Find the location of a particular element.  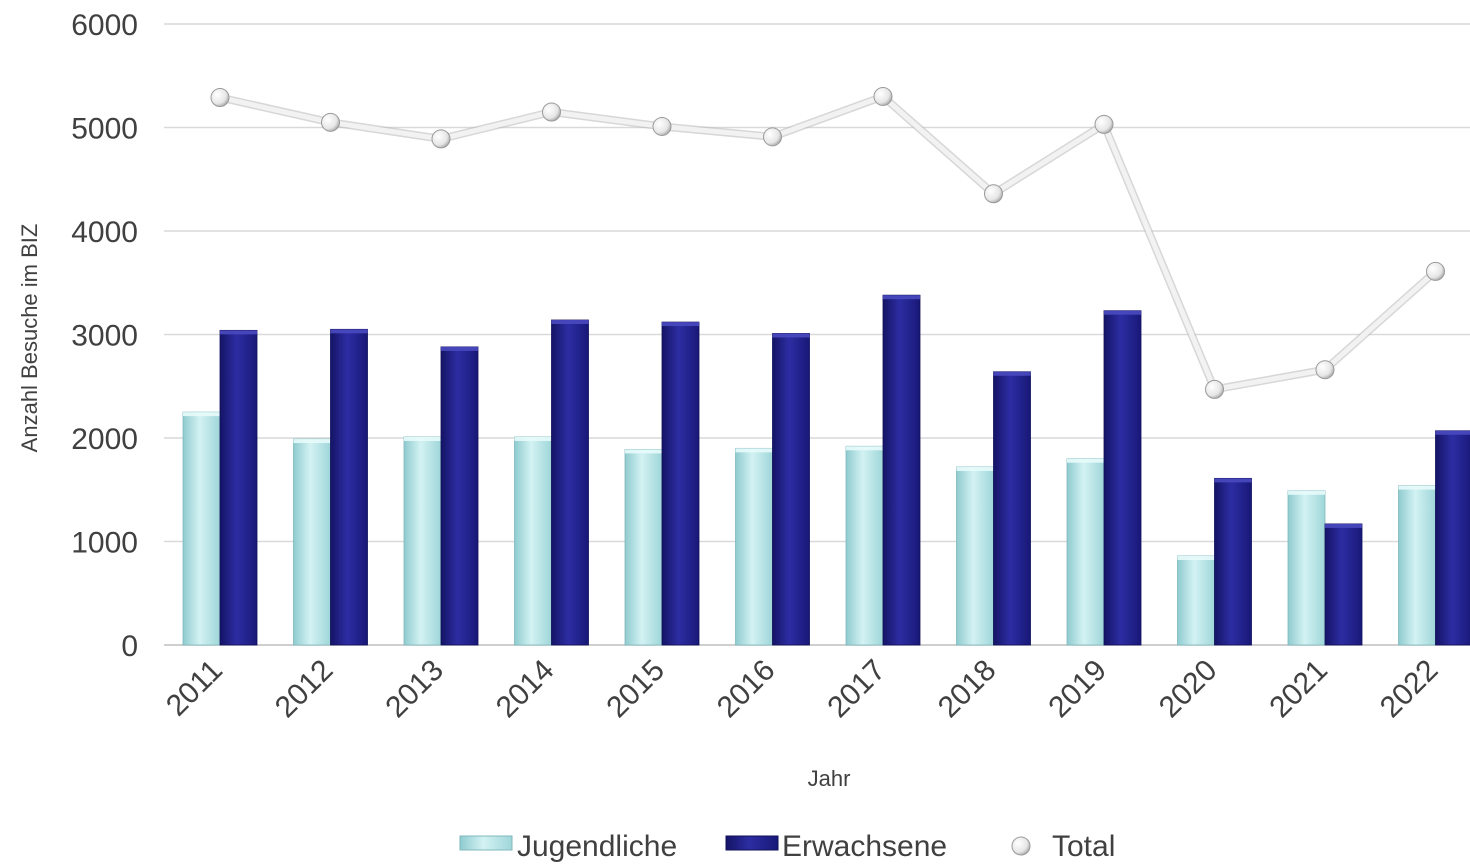

legend-swatch-jugendliche is located at coordinates (486, 843).